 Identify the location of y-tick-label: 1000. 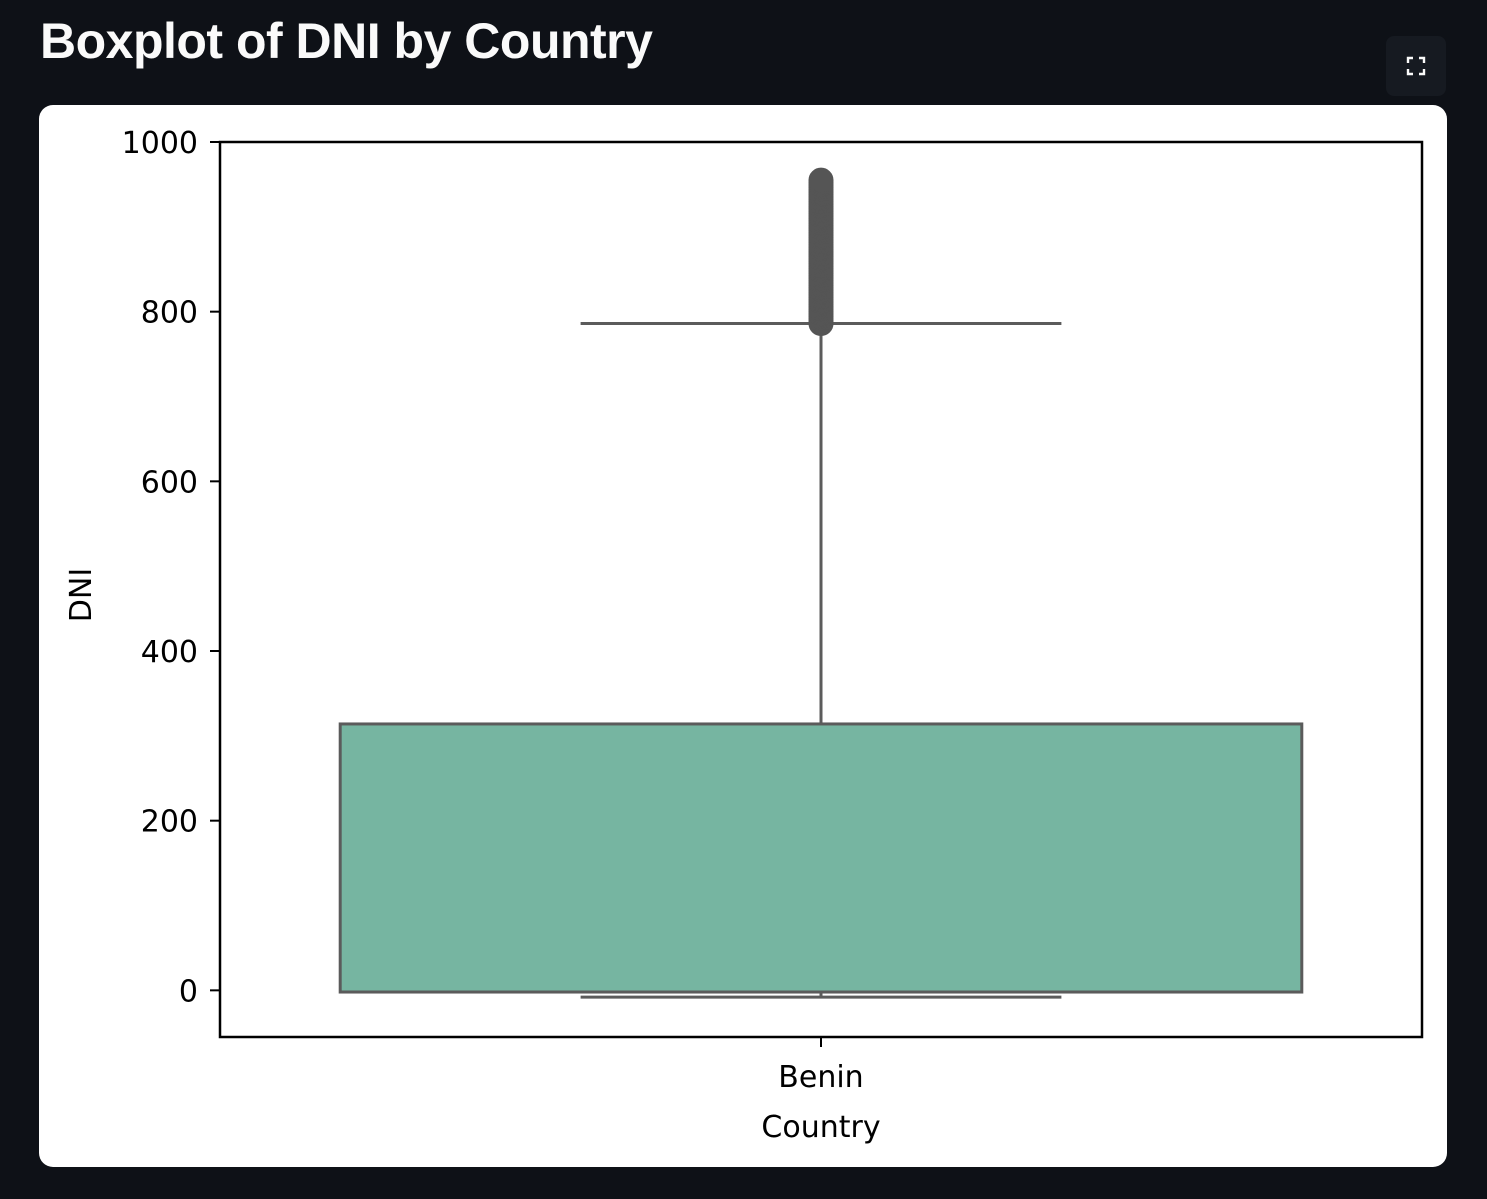
(160, 143).